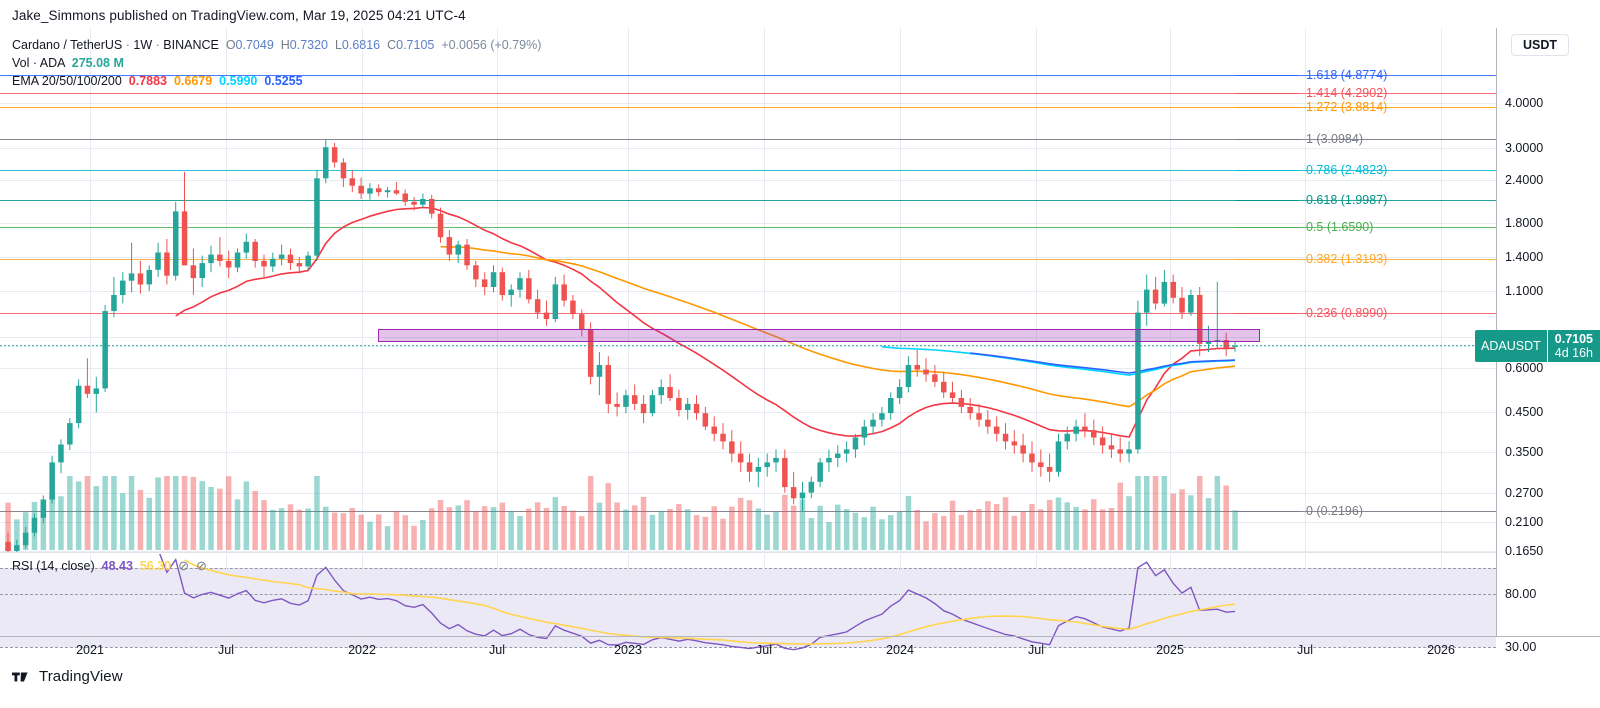 The image size is (1600, 708). Describe the element at coordinates (1573, 338) in the screenshot. I see `price-tag-price: 0.7105` at that location.